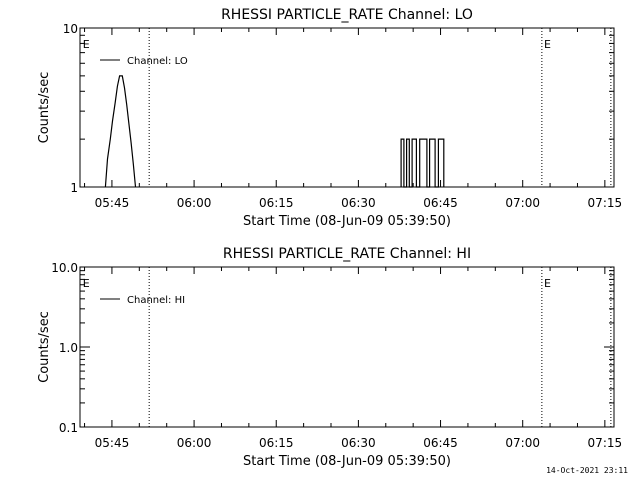 The height and width of the screenshot is (485, 640). Describe the element at coordinates (194, 203) in the screenshot. I see `lo-x-tick-label: 06:00` at that location.